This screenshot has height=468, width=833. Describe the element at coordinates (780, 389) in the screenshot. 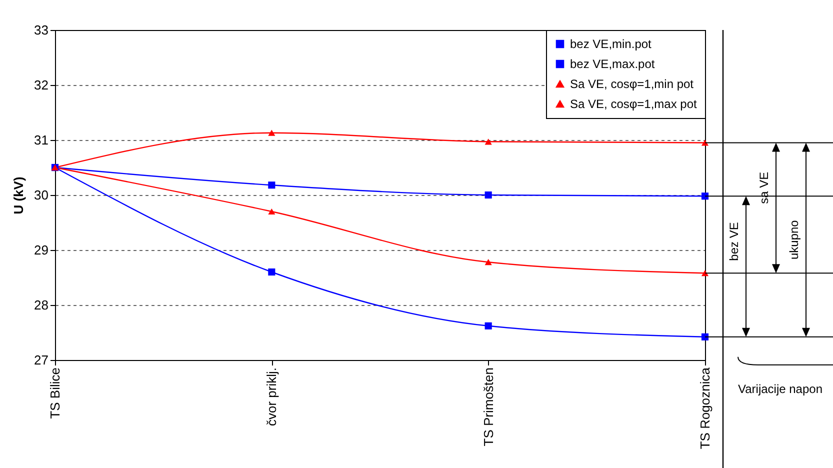

I see `text: Varijacije napon` at that location.